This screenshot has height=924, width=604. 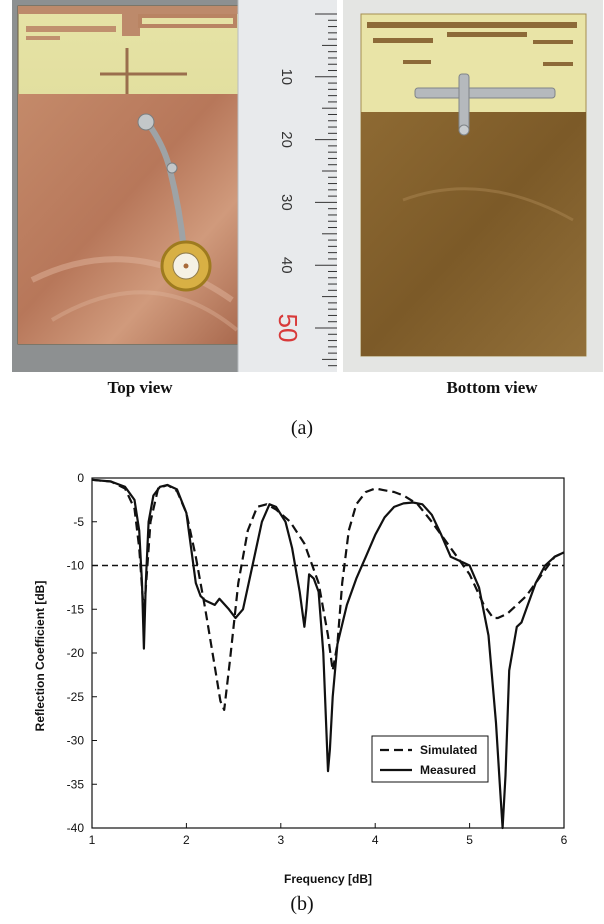 What do you see at coordinates (286, 202) in the screenshot?
I see `ruler-label: 30` at bounding box center [286, 202].